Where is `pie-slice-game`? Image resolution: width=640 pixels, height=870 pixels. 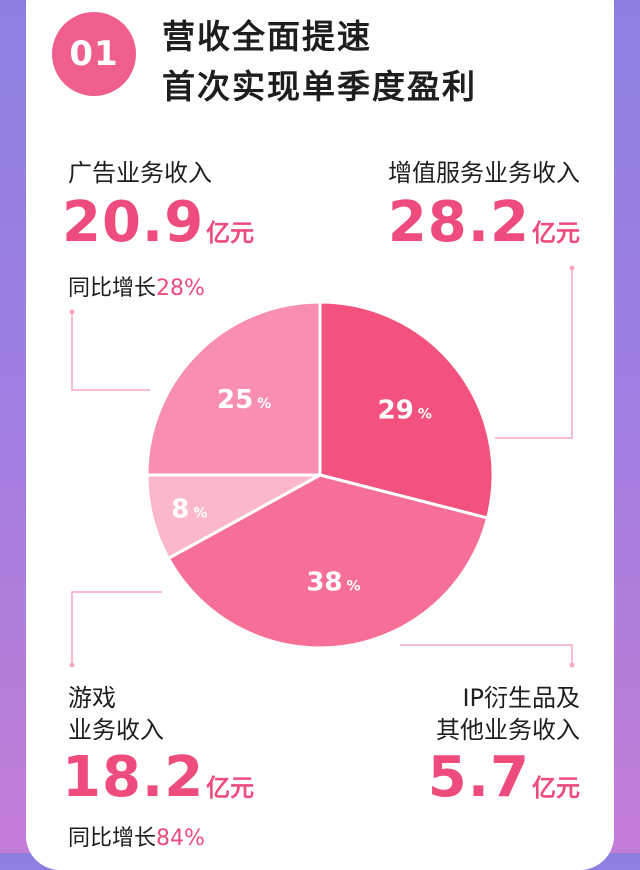 pie-slice-game is located at coordinates (233, 388).